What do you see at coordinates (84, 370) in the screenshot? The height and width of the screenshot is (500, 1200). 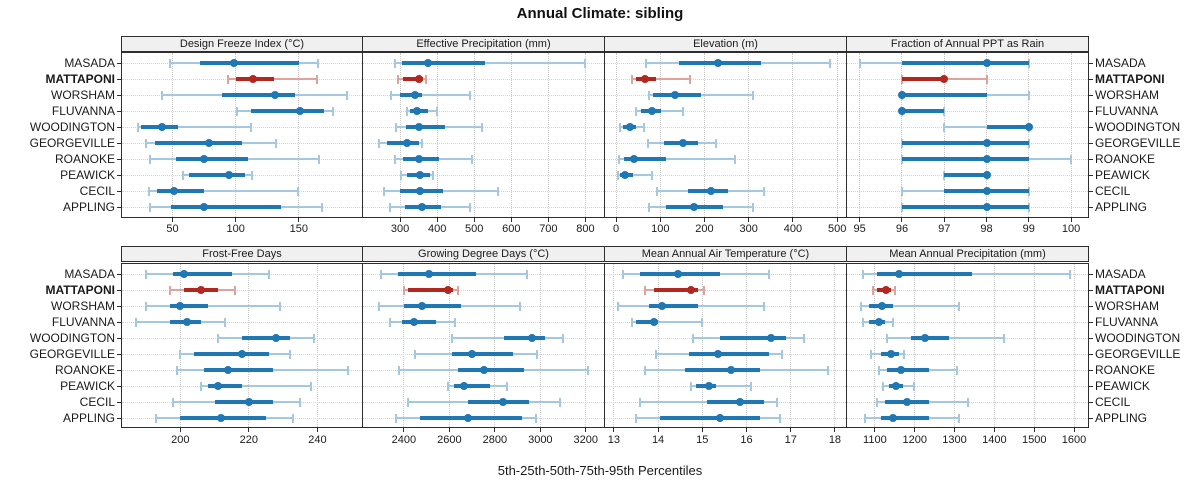 I see `site-label-left: ROANOKE` at bounding box center [84, 370].